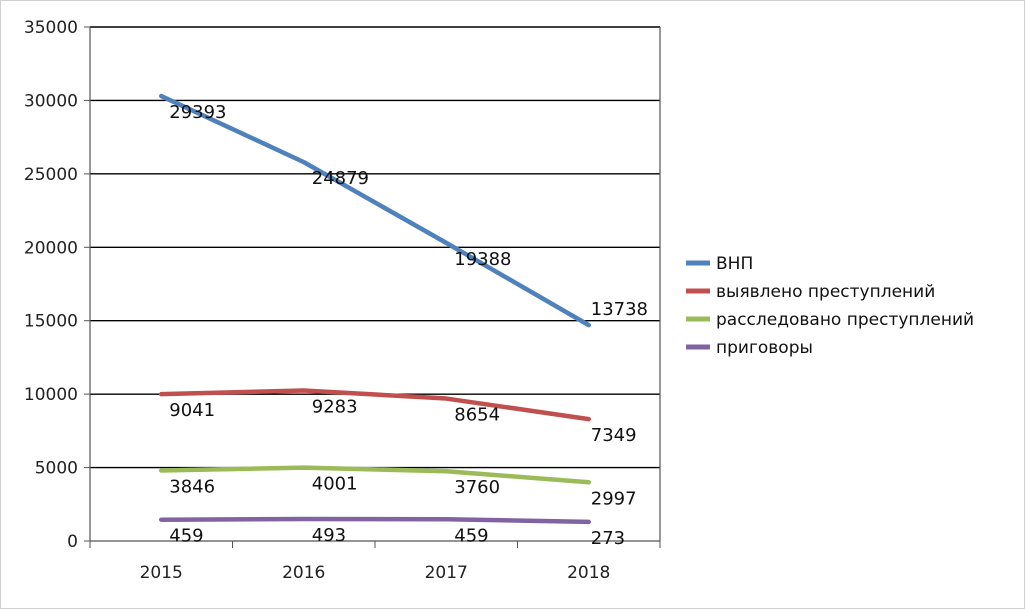  What do you see at coordinates (614, 435) in the screenshot?
I see `data-label: 7349` at bounding box center [614, 435].